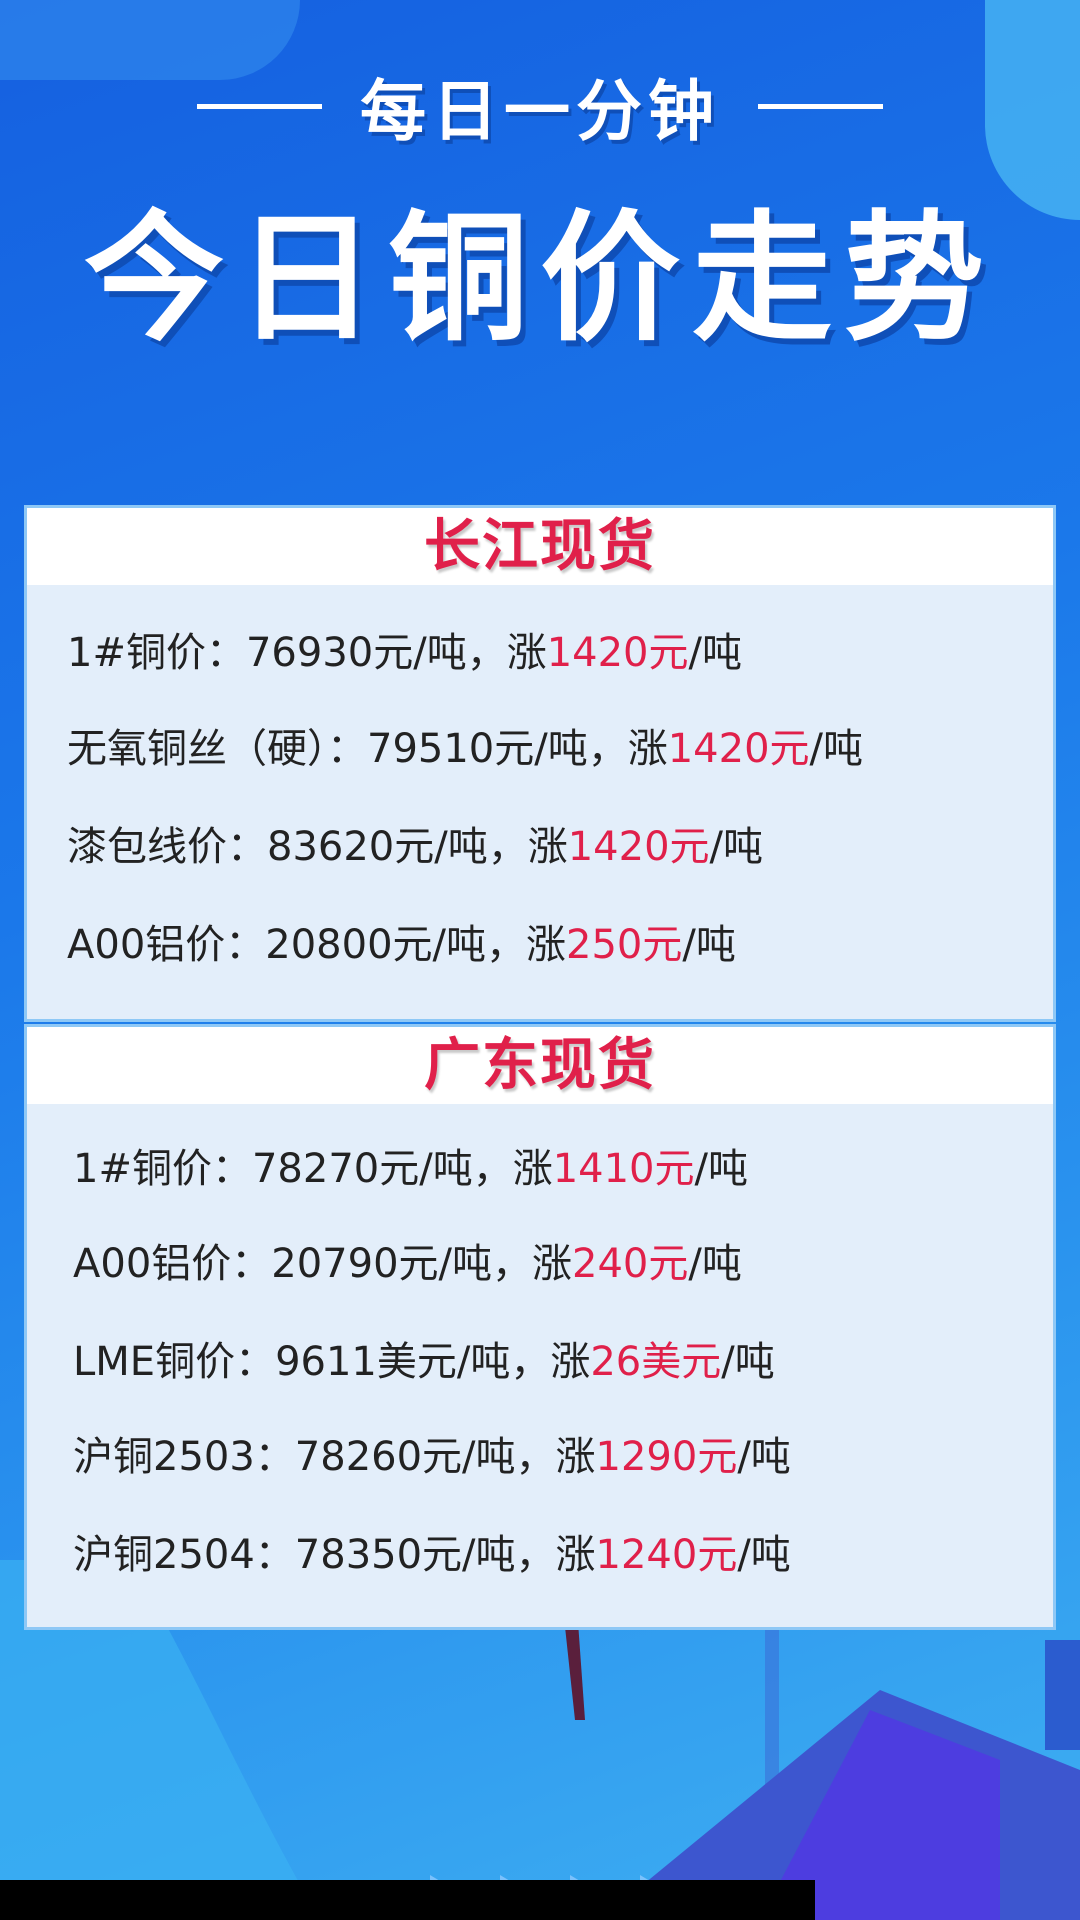 The image size is (1080, 1920). What do you see at coordinates (623, 1169) in the screenshot?
I see `row-change: 1410元` at bounding box center [623, 1169].